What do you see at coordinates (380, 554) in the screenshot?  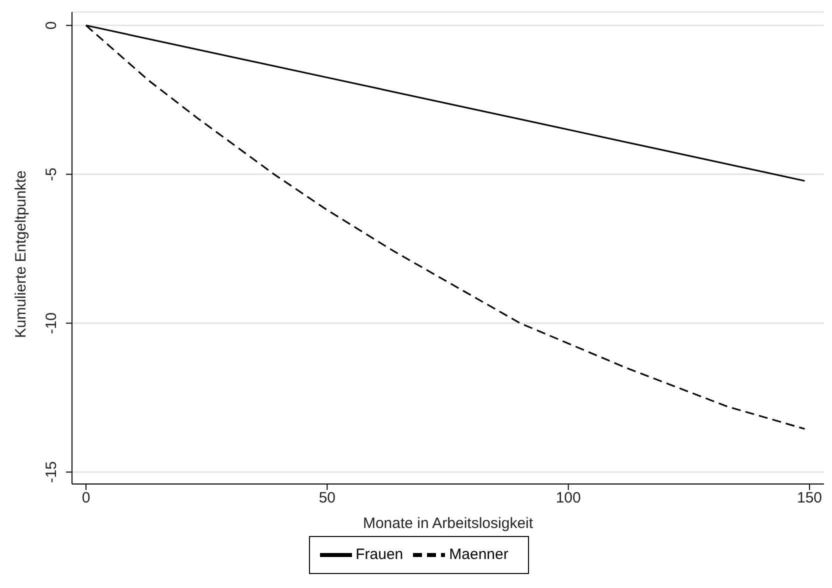 I see `legend-label: Frauen` at bounding box center [380, 554].